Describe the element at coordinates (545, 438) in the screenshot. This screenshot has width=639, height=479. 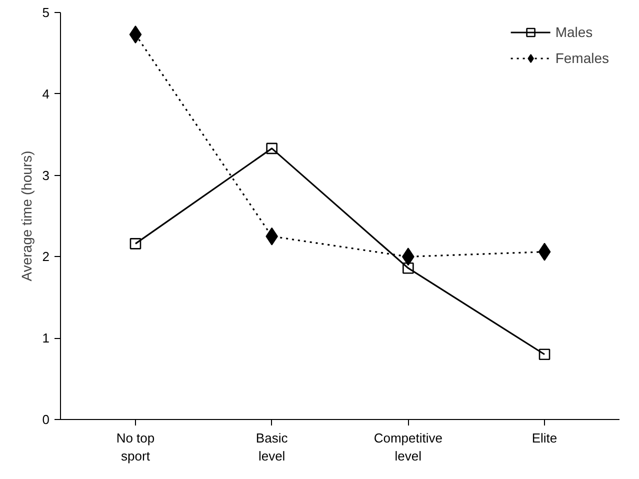
I see `x-tick-label: Elite` at that location.